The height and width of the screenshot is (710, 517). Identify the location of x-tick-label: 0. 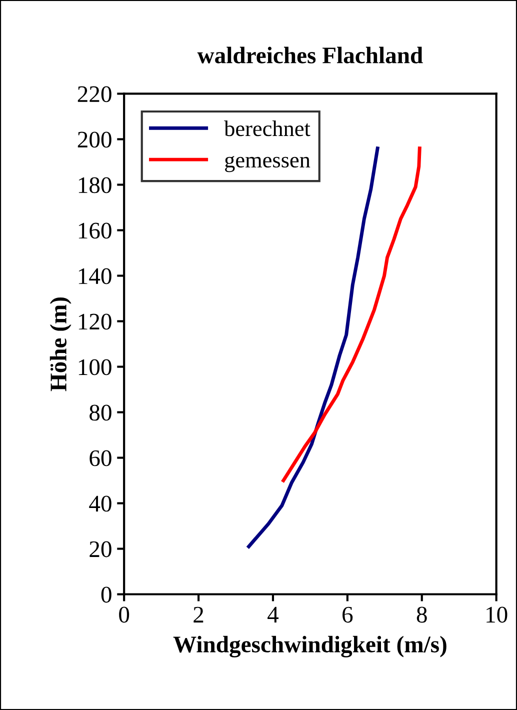
(124, 614).